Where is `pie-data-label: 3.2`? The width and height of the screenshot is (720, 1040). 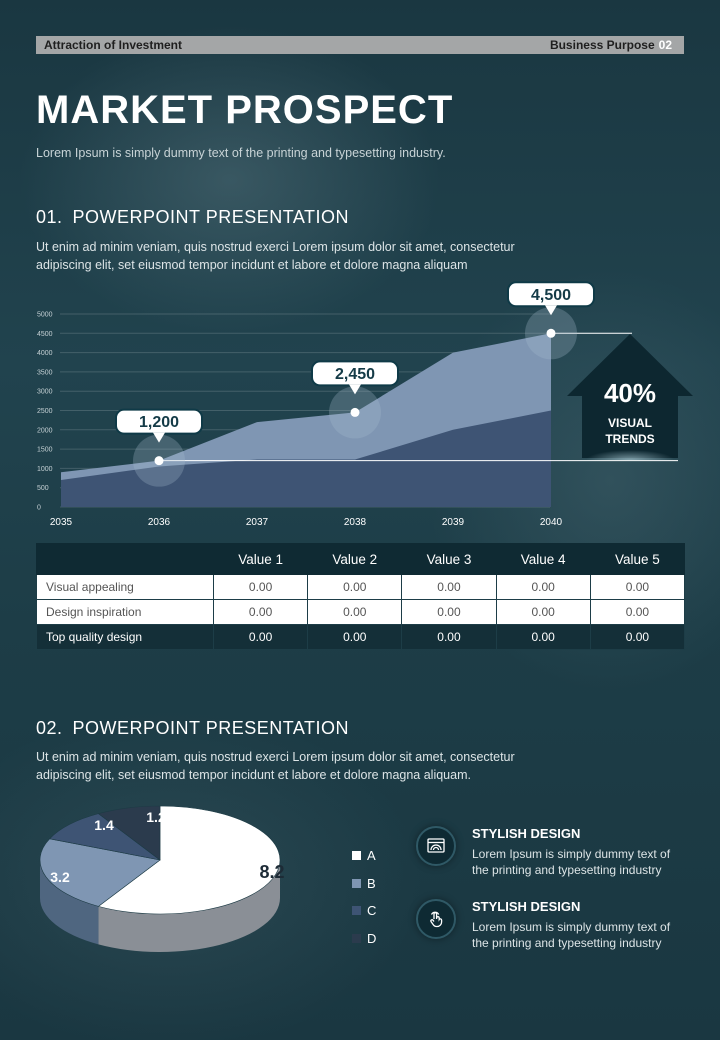
pie-data-label: 3.2 is located at coordinates (60, 877).